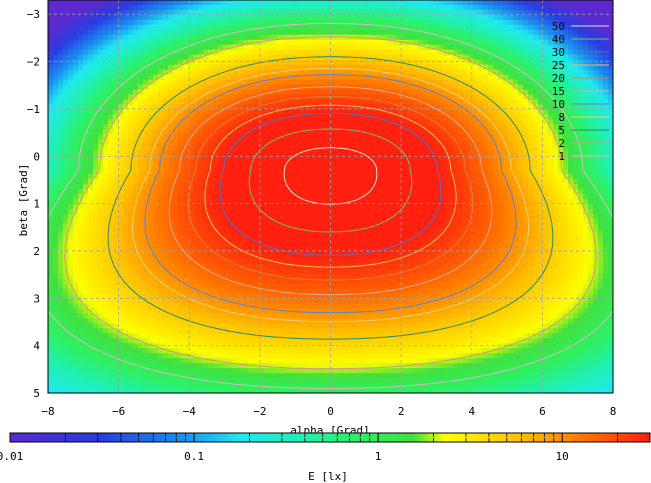 The width and height of the screenshot is (651, 483). What do you see at coordinates (542, 411) in the screenshot?
I see `x-tick-label: 6` at bounding box center [542, 411].